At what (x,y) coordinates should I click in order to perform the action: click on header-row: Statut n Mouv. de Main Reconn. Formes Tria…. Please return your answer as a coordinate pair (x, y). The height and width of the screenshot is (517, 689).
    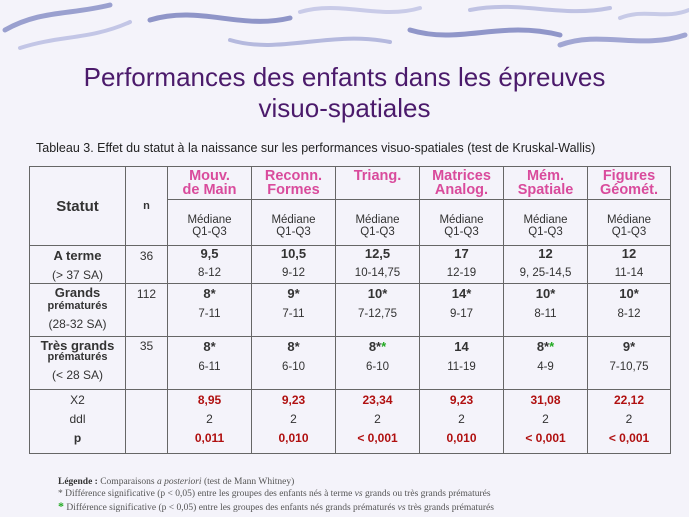
    Looking at the image, I should click on (350, 206).